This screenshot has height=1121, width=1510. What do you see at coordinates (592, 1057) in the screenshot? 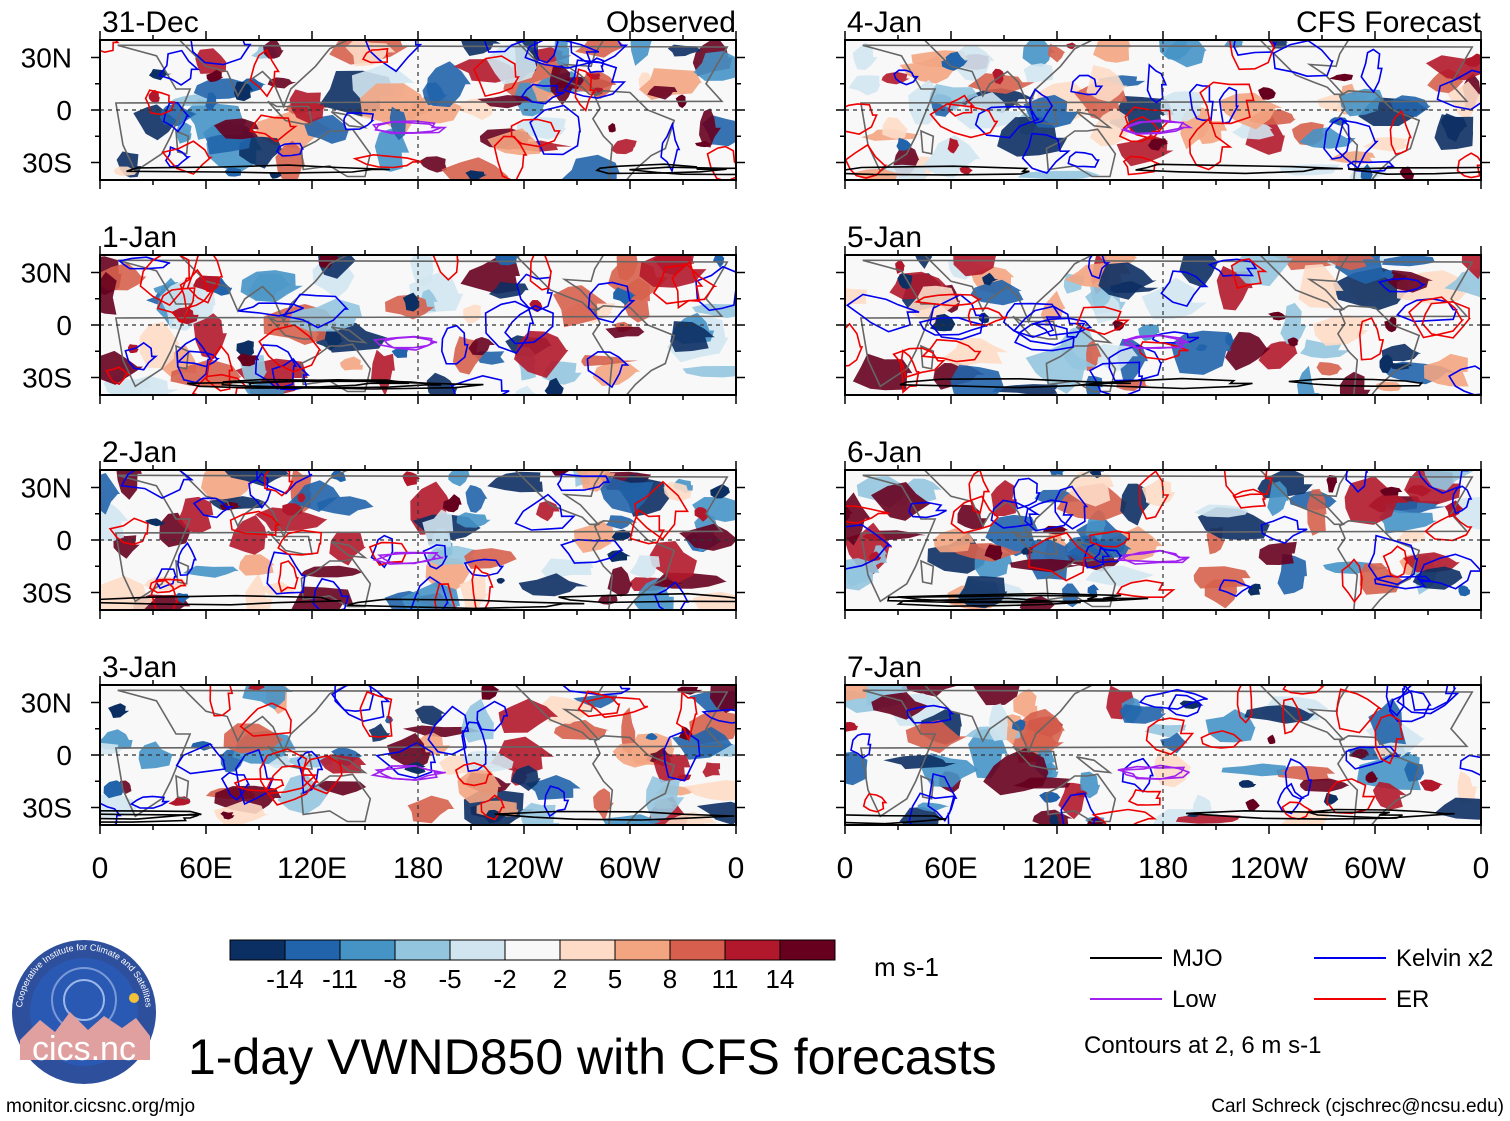
I see `chart-title: 1-day VWND850 with CFS forecasts` at bounding box center [592, 1057].